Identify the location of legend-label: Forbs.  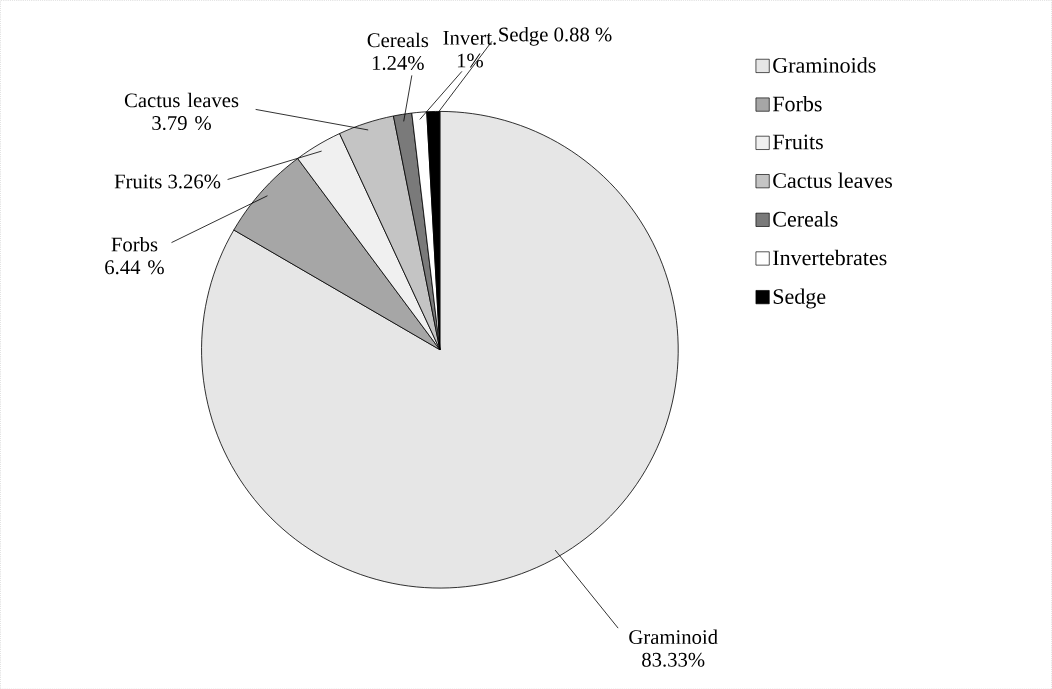
(797, 103).